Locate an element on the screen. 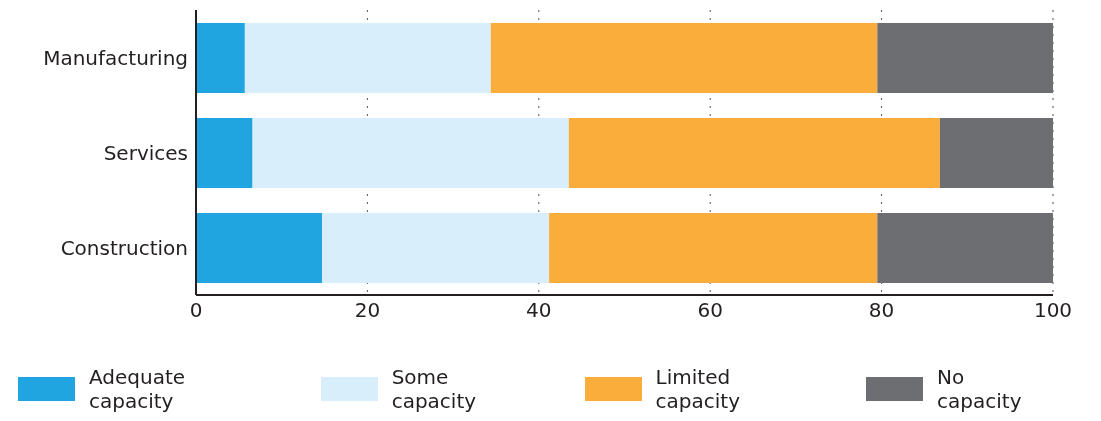 This screenshot has width=1101, height=421. x-tick-label: 80 is located at coordinates (881, 310).